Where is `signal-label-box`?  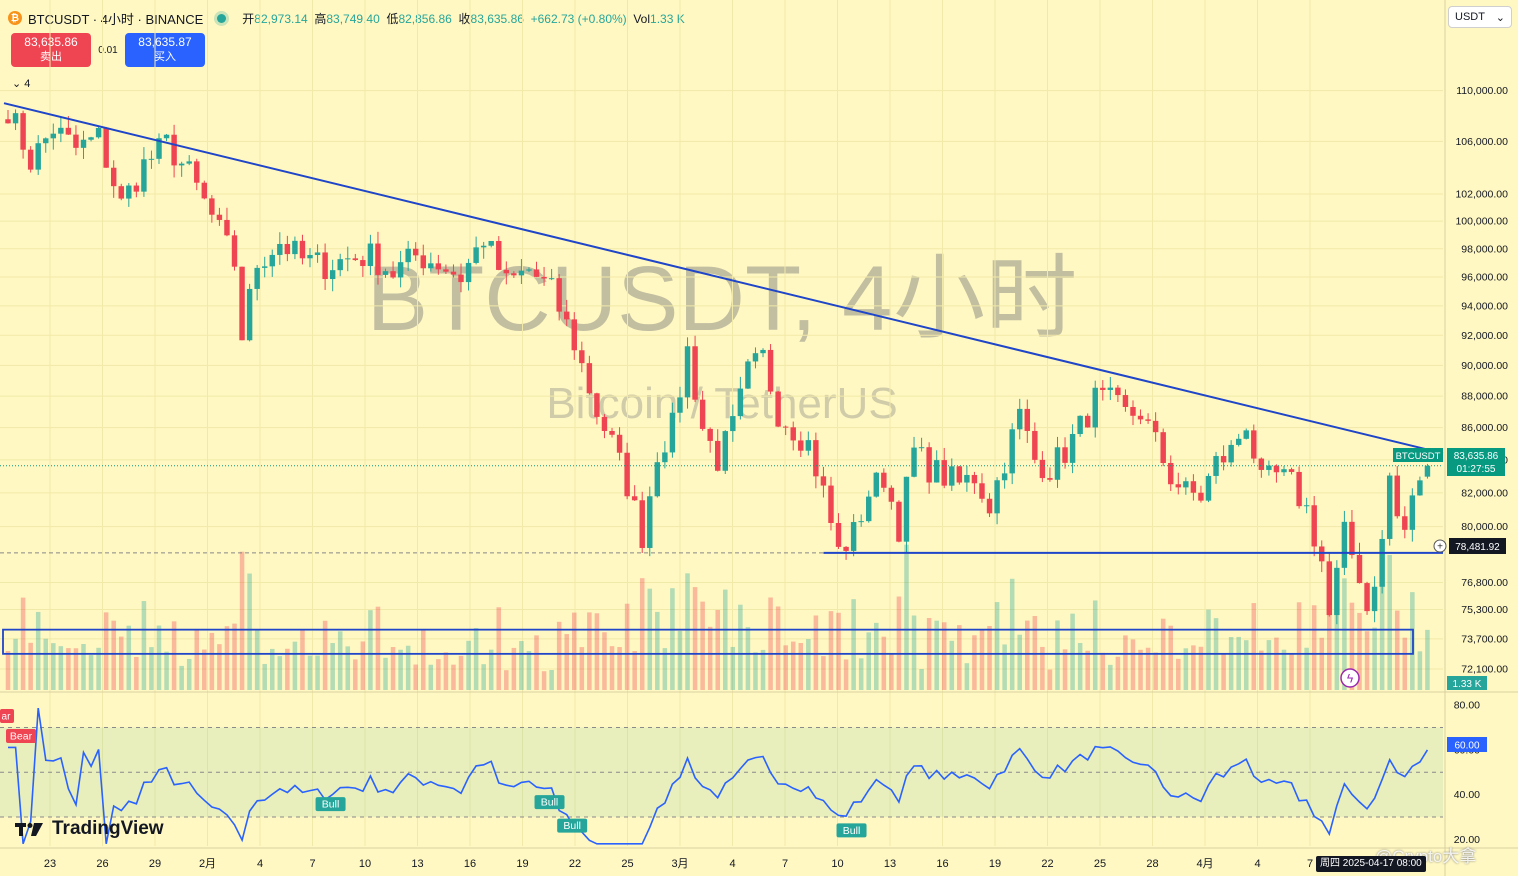 signal-label-box is located at coordinates (572, 825).